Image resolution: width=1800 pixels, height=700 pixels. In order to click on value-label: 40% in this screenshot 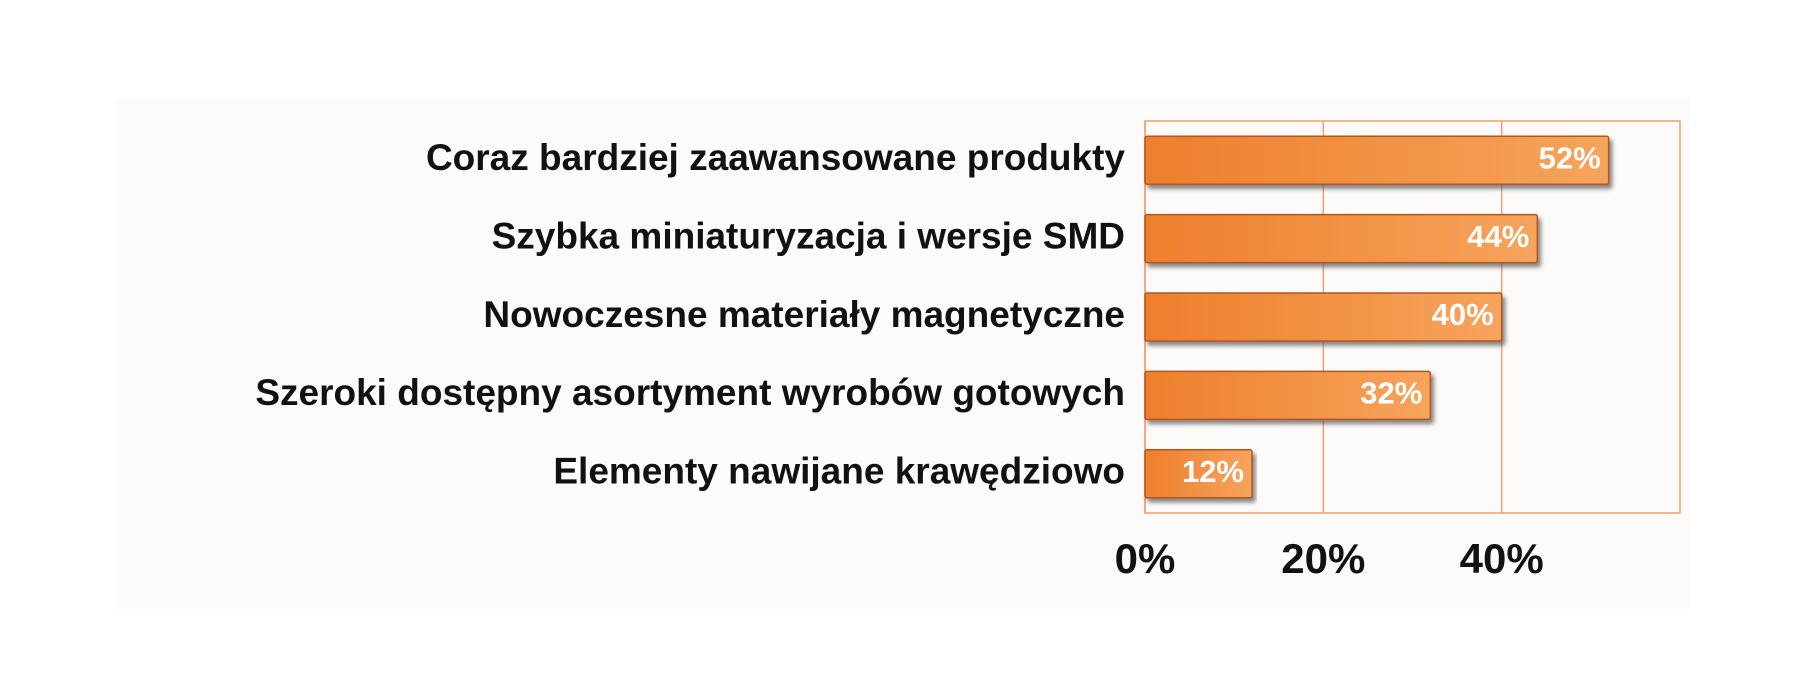, I will do `click(1463, 314)`.